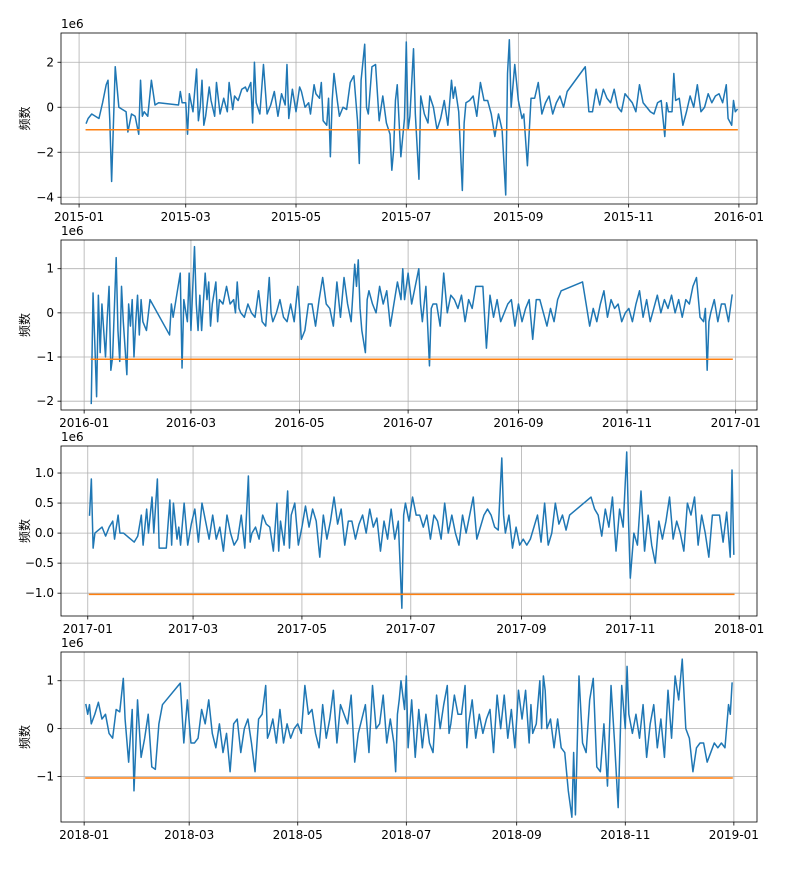 Image resolution: width=785 pixels, height=876 pixels. Describe the element at coordinates (189, 835) in the screenshot. I see `x-tick-label: 2018-03` at that location.